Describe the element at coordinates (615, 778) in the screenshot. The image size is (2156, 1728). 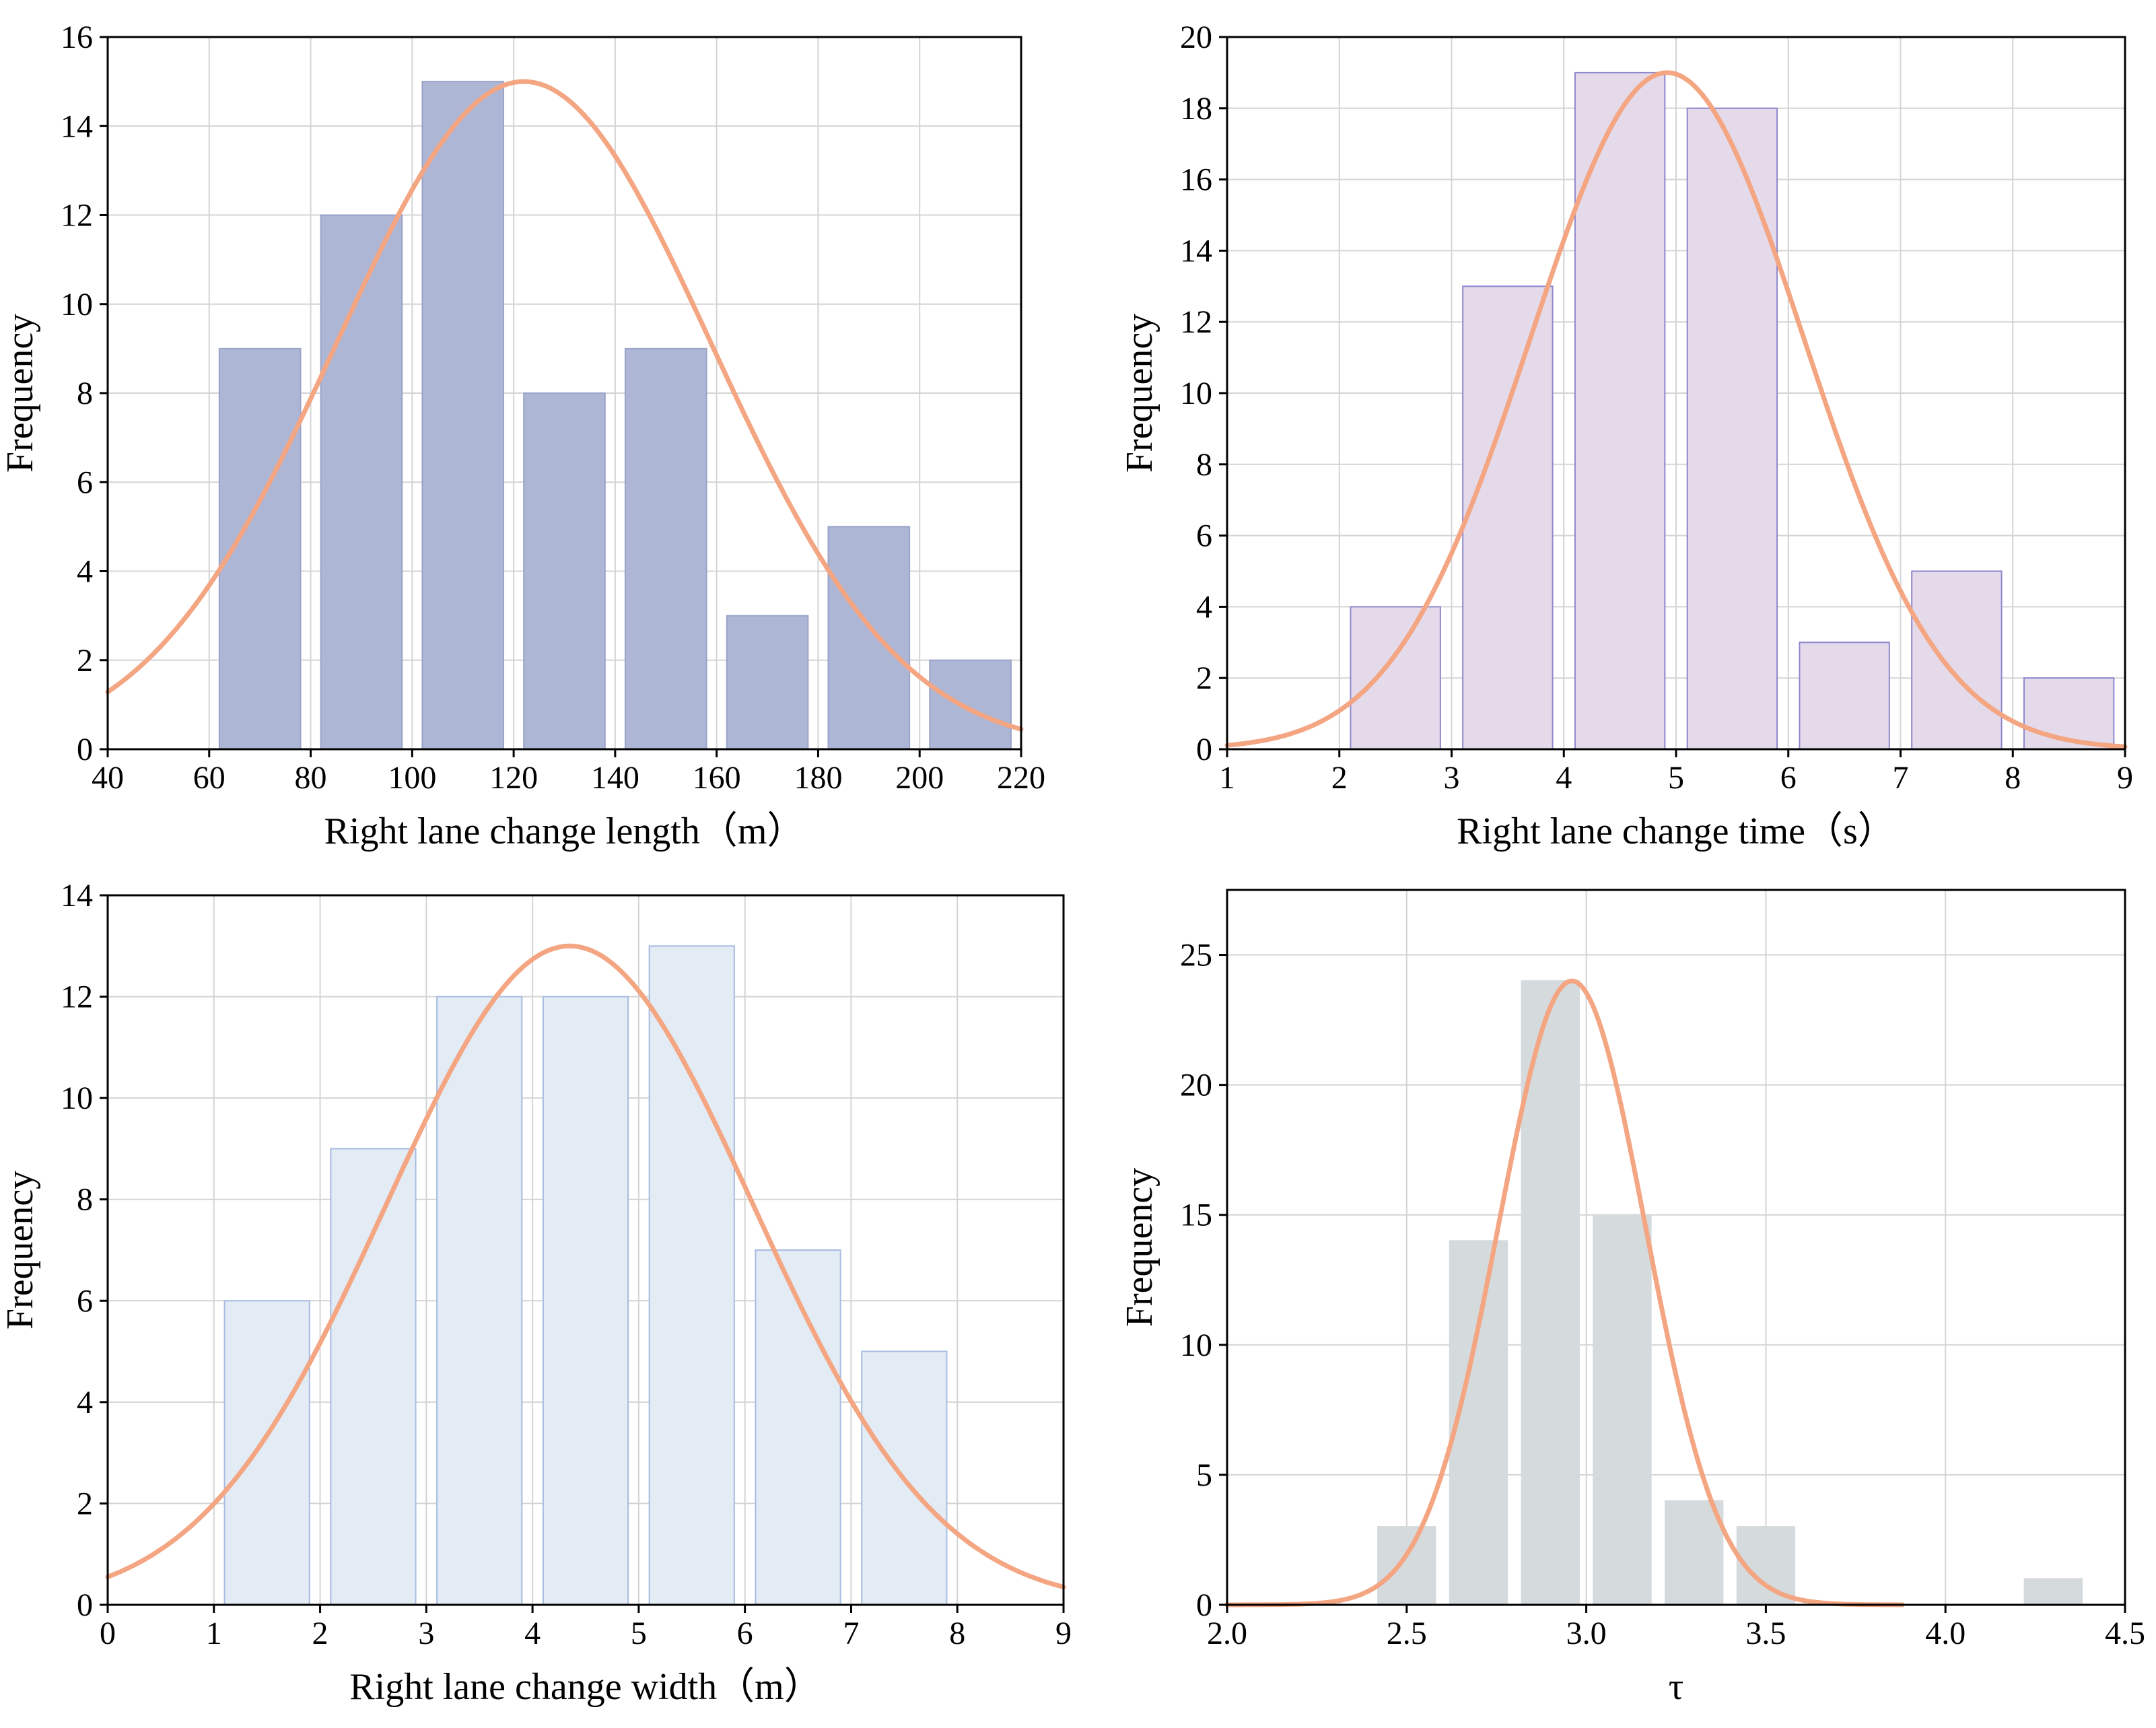
I see `x-tick-label: 140` at that location.